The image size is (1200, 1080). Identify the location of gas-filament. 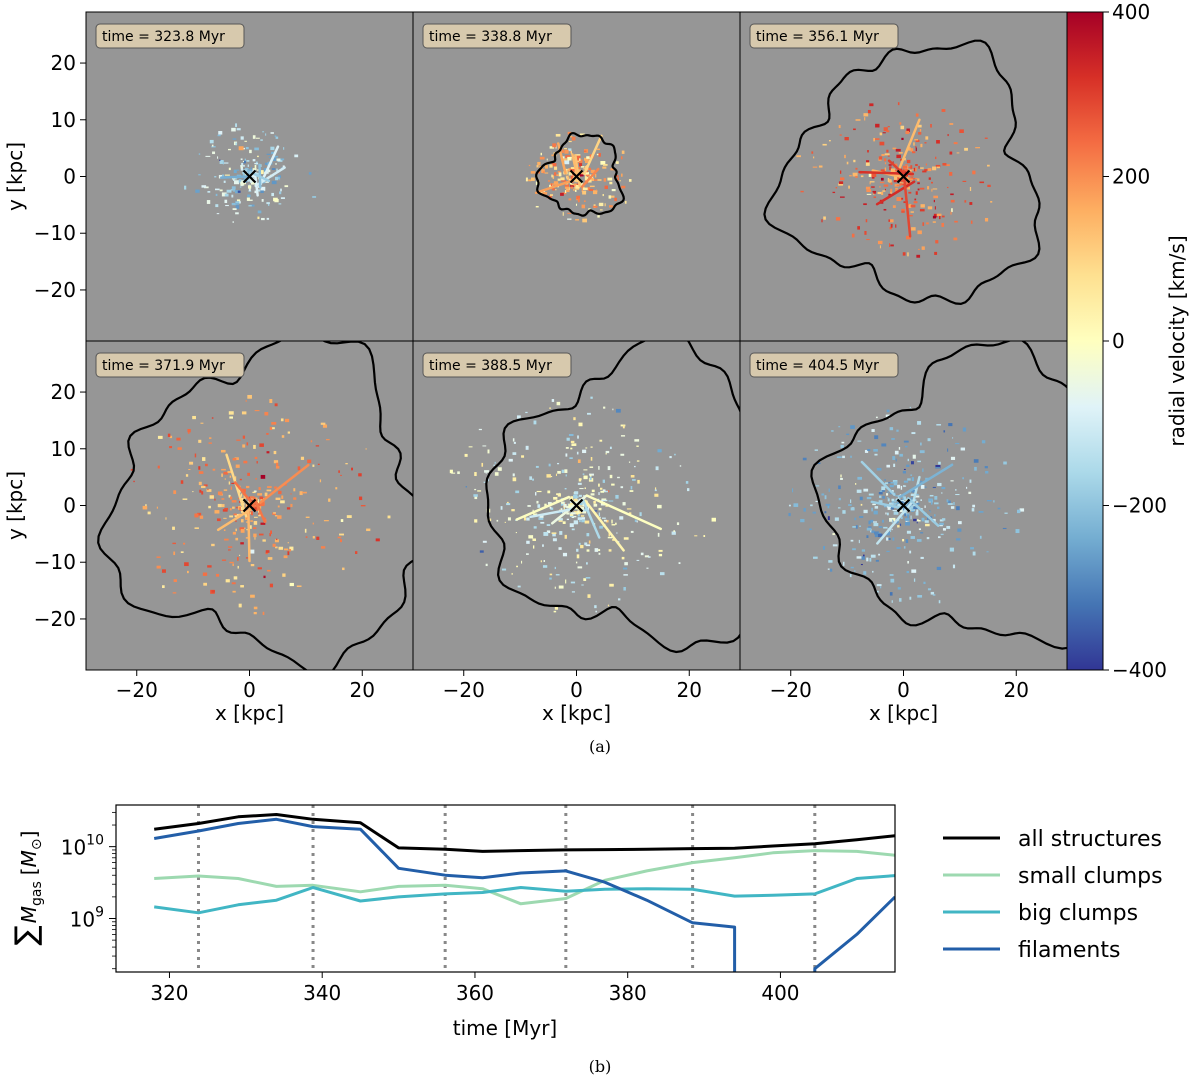
(907, 203).